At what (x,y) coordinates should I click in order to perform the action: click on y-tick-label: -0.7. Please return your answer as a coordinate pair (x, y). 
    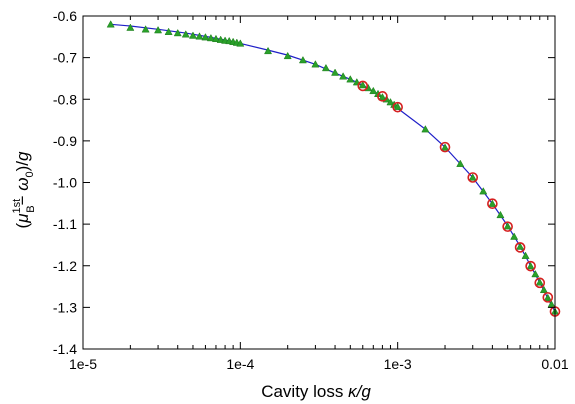
    Looking at the image, I should click on (65, 58).